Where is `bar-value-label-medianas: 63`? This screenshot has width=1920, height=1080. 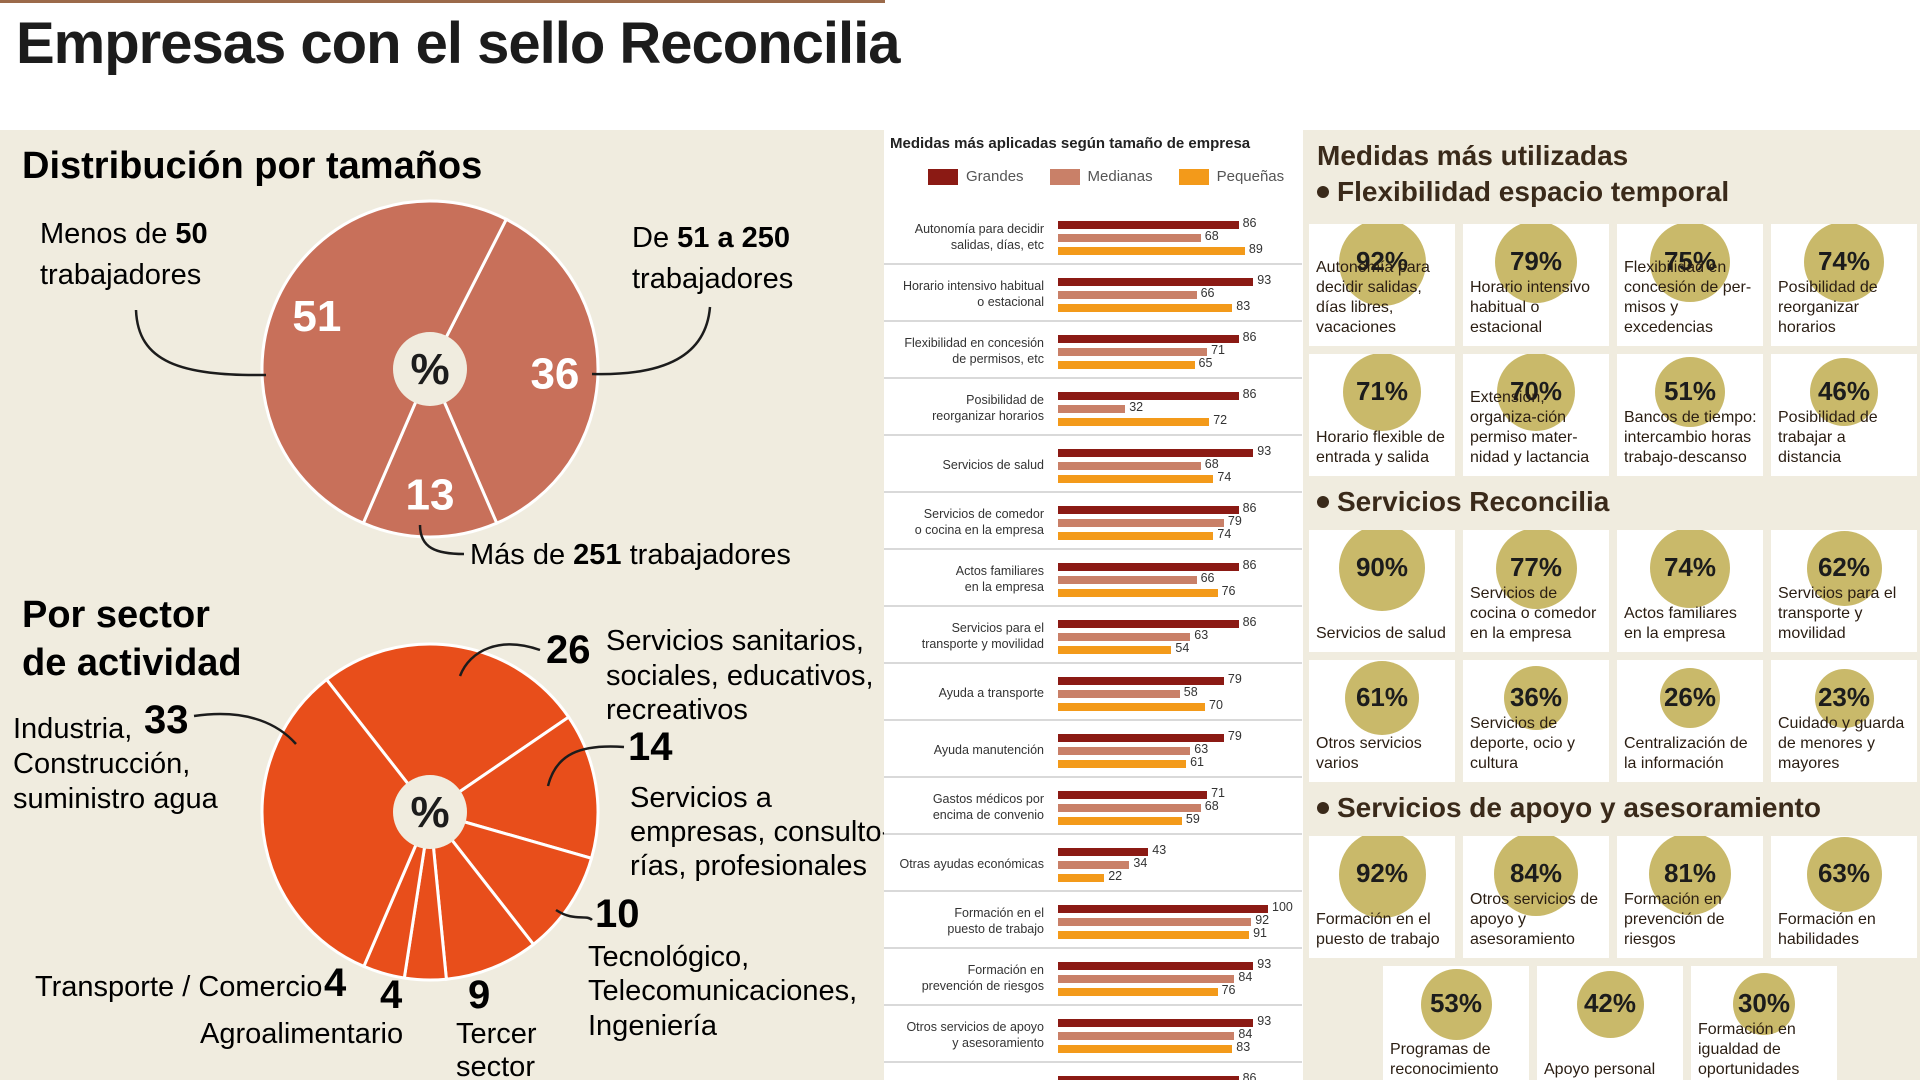 bar-value-label-medianas: 63 is located at coordinates (1201, 635).